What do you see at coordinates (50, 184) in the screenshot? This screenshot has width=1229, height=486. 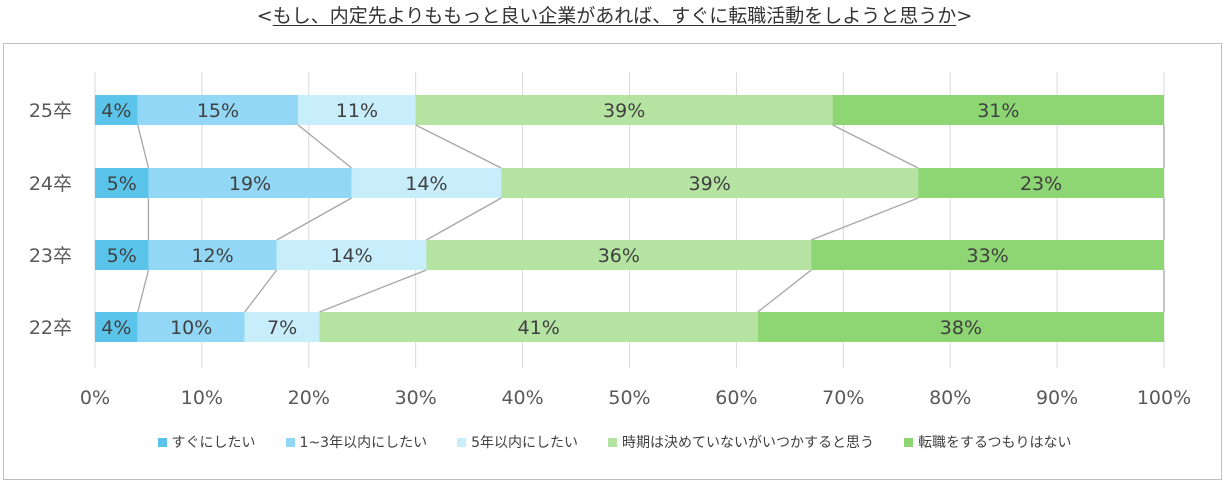 I see `category-label: 24卒` at bounding box center [50, 184].